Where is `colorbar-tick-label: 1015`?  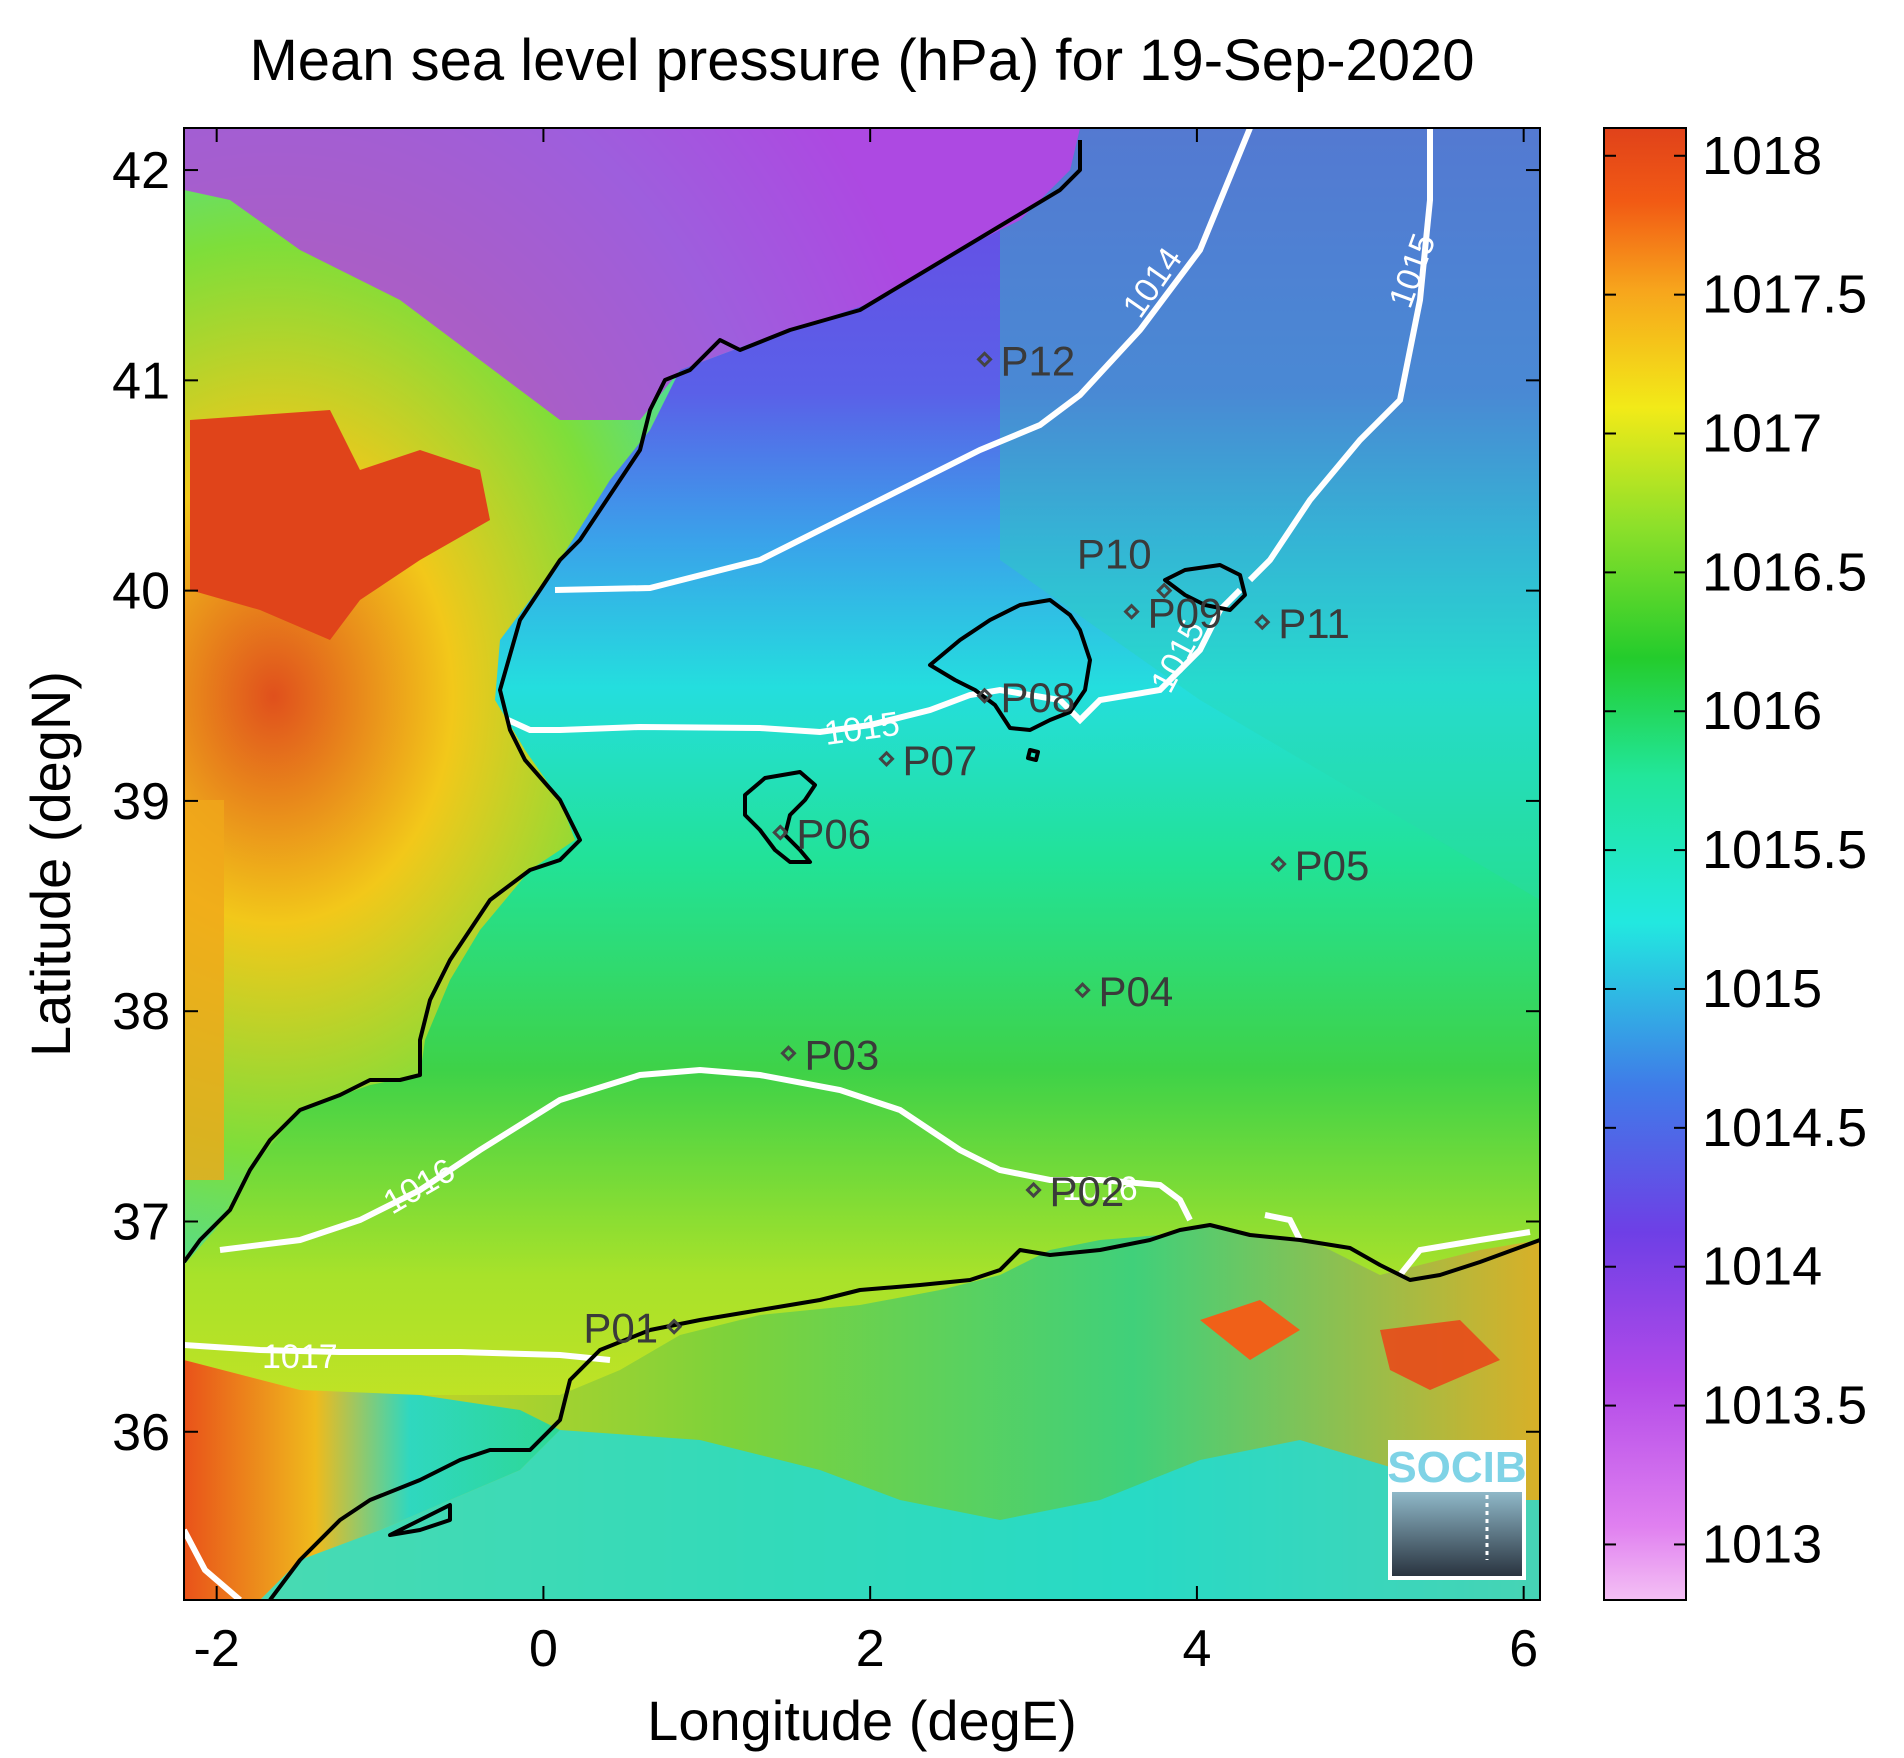
colorbar-tick-label: 1015 is located at coordinates (1762, 989).